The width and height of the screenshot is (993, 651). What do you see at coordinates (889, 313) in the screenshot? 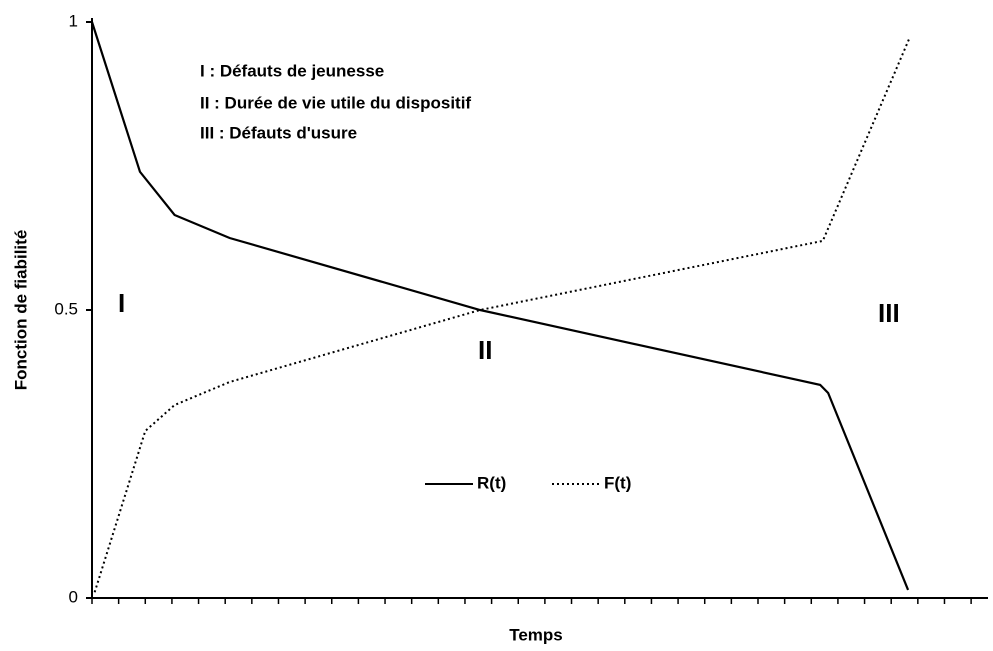
I see `region-label: III` at bounding box center [889, 313].